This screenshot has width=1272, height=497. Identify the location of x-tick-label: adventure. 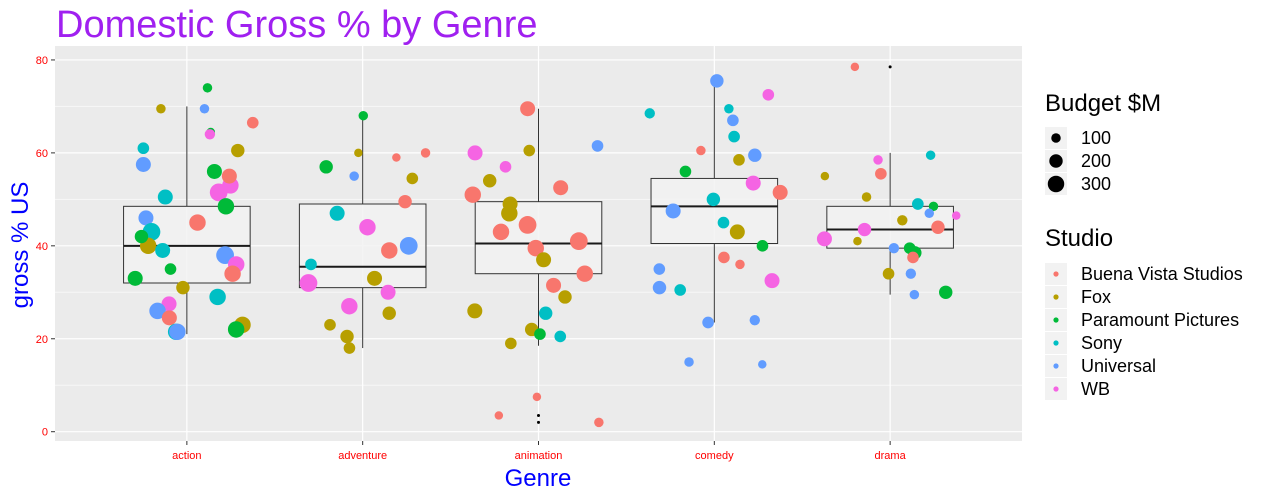
(362, 456).